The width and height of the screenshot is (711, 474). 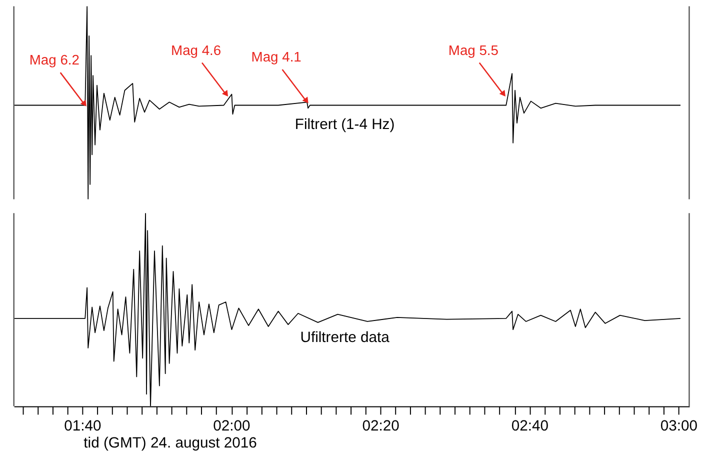 I want to click on annotation: Mag 5.5, so click(x=473, y=50).